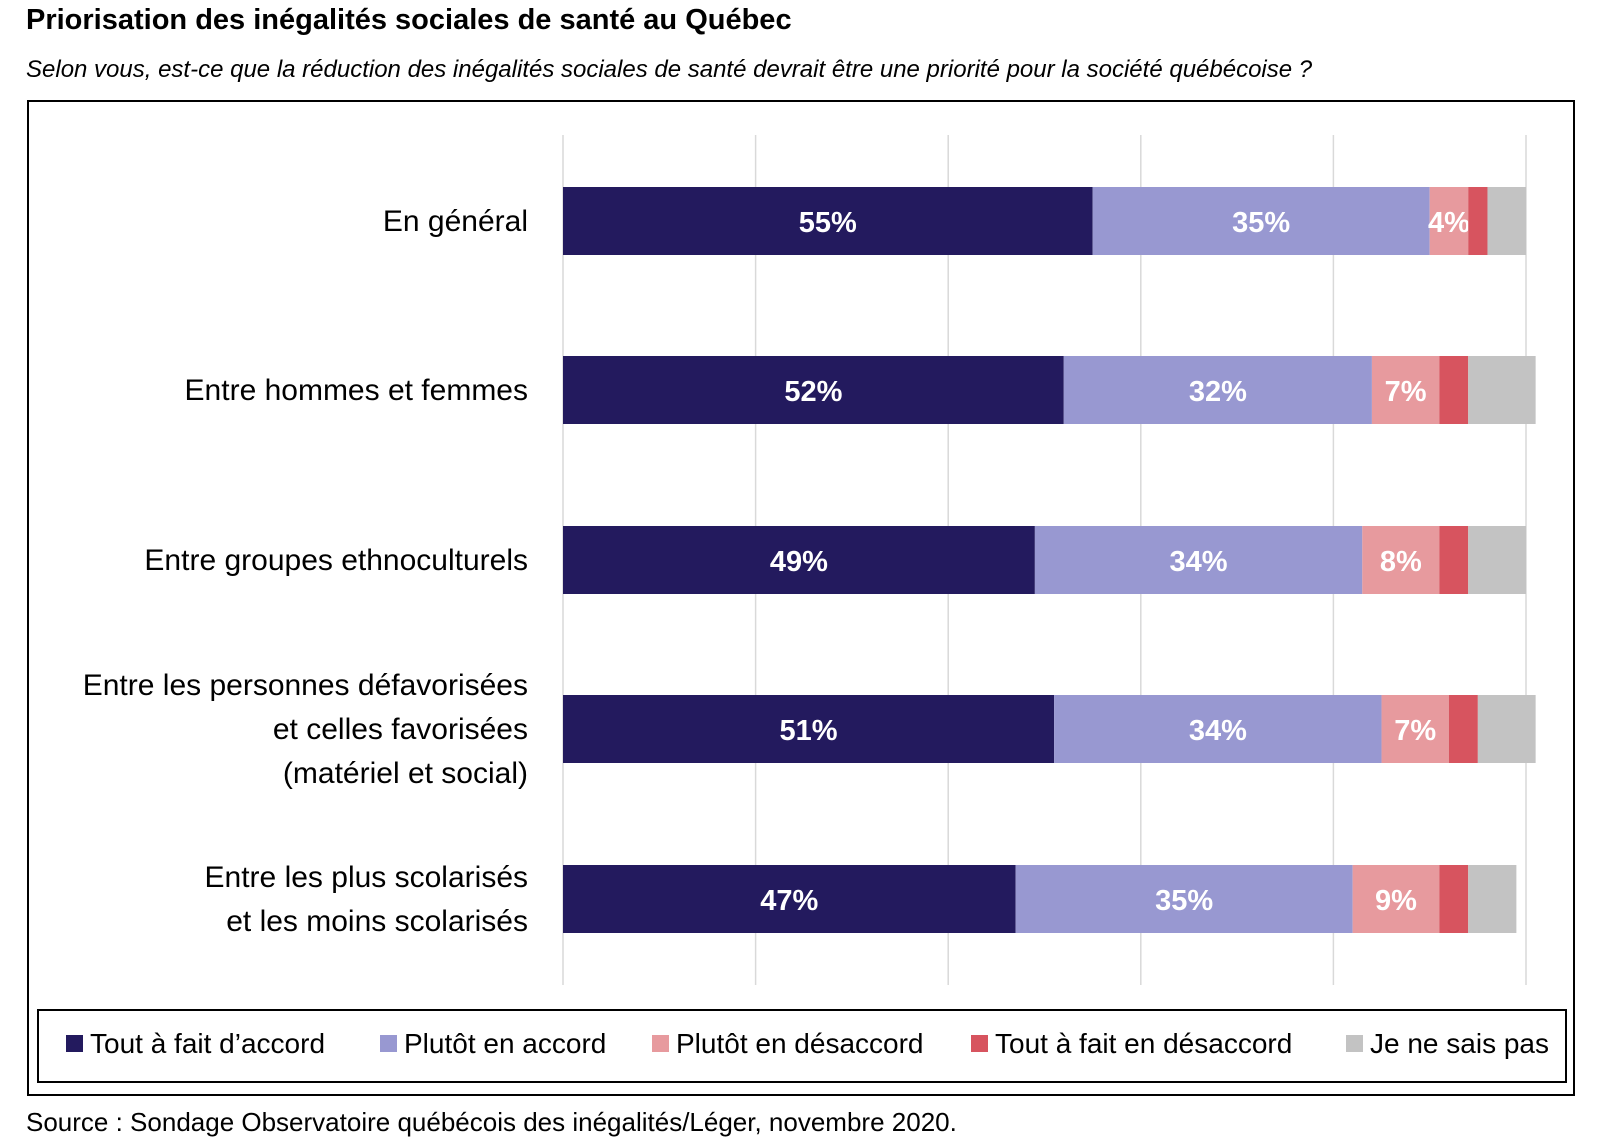 This screenshot has width=1600, height=1138. I want to click on category-label: et celles favorisées, so click(400, 729).